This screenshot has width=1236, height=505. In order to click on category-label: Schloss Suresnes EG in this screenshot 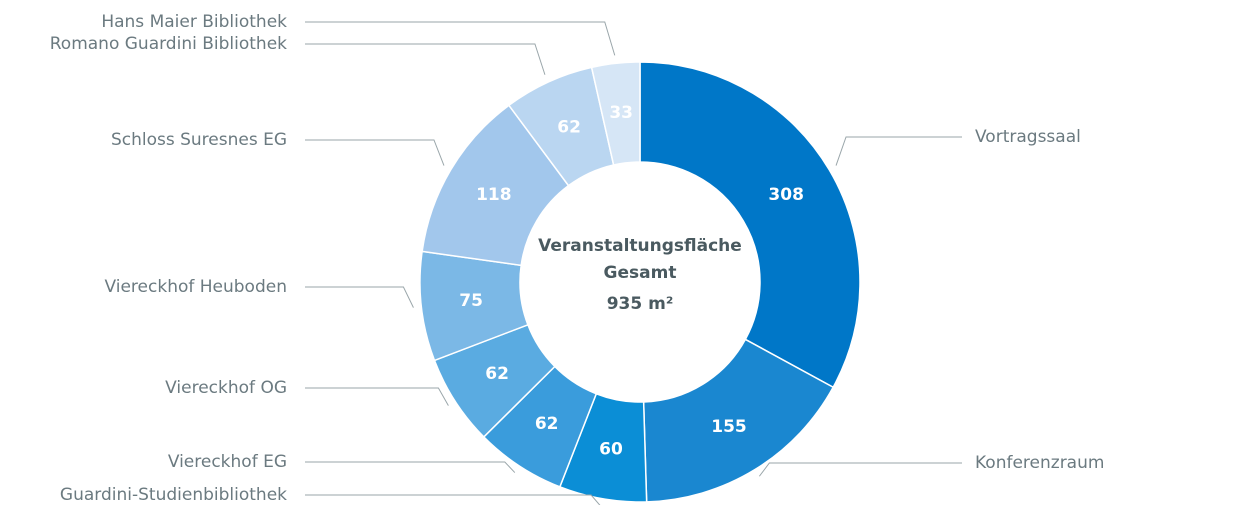, I will do `click(199, 140)`.